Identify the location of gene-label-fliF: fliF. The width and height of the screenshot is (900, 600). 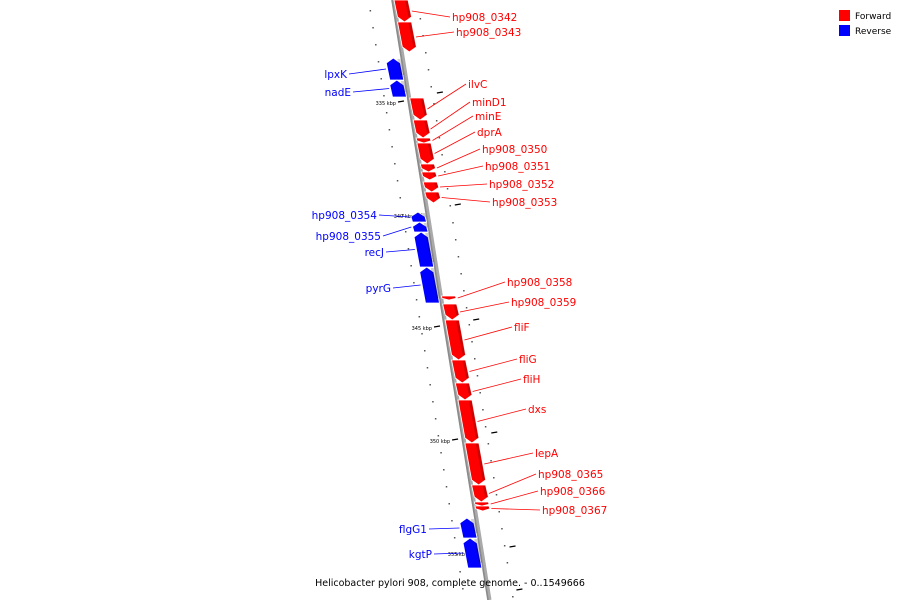
(522, 328).